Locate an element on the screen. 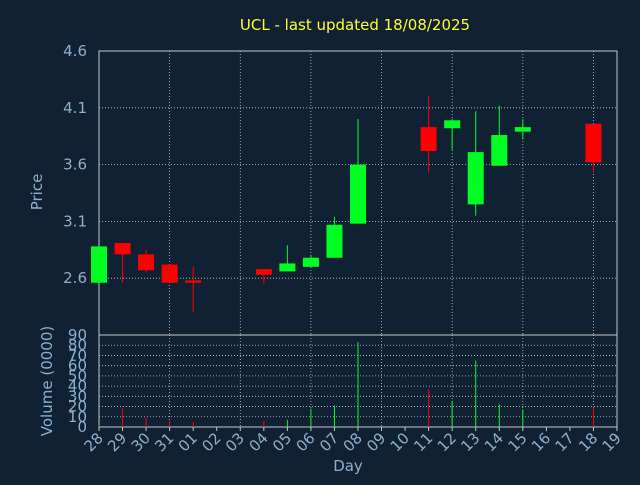 This screenshot has width=640, height=485. chart-title: UCL - last updated 18/08/2025 is located at coordinates (355, 25).